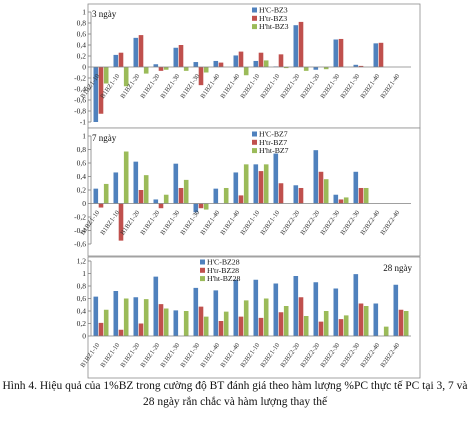 This screenshot has height=424, width=470. Describe the element at coordinates (273, 142) in the screenshot. I see `legend-label: H'tr-BZ7` at that location.